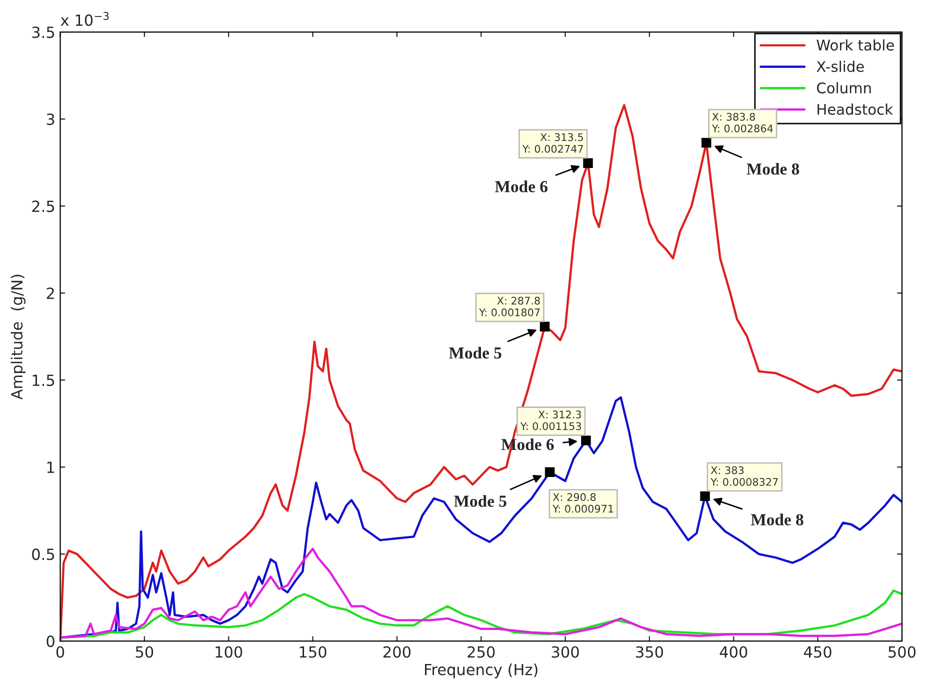 The width and height of the screenshot is (927, 682). What do you see at coordinates (43, 554) in the screenshot?
I see `y-tick-label: 0.5` at bounding box center [43, 554].